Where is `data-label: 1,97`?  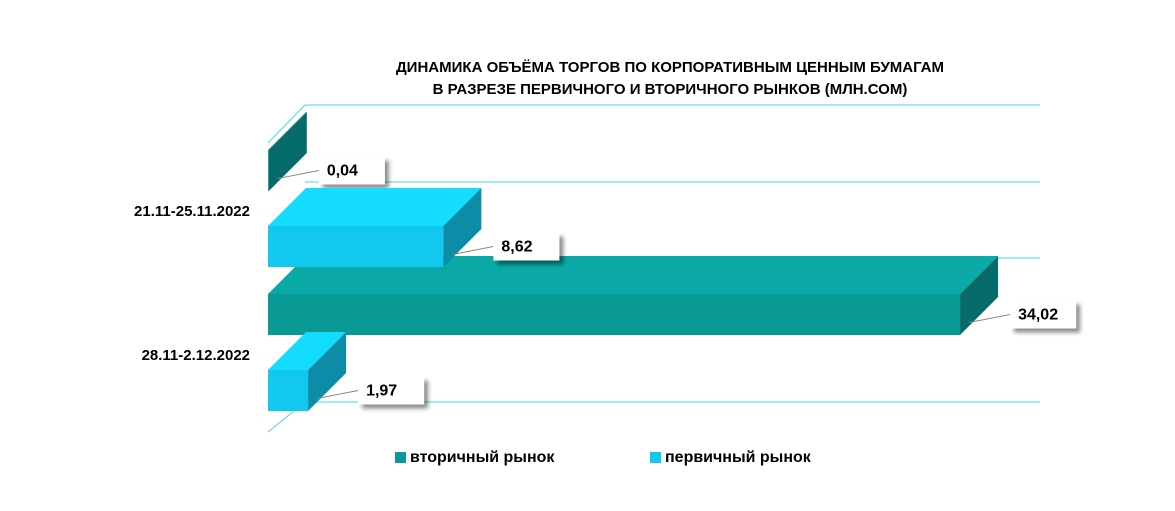 data-label: 1,97 is located at coordinates (391, 390).